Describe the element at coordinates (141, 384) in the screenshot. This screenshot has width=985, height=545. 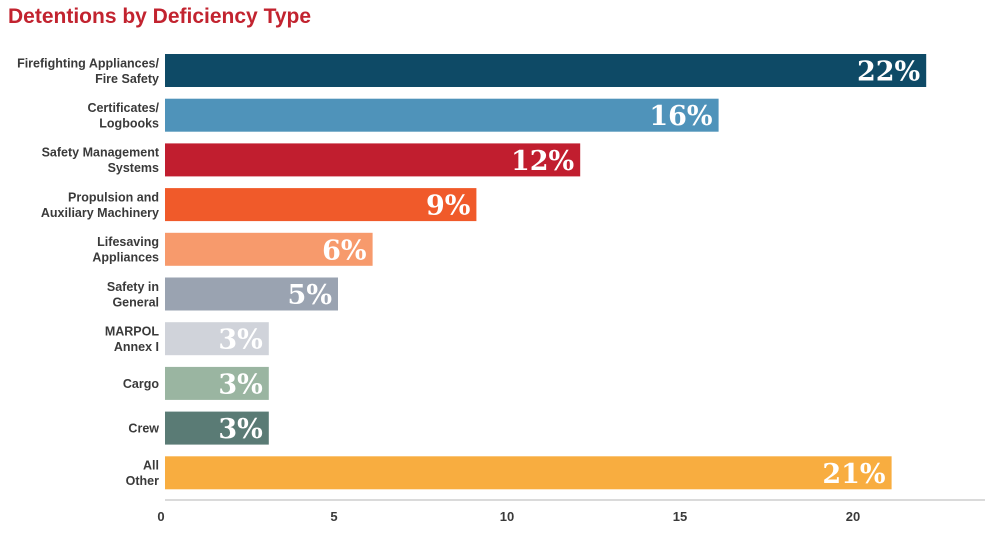
I see `category-label: Cargo` at that location.